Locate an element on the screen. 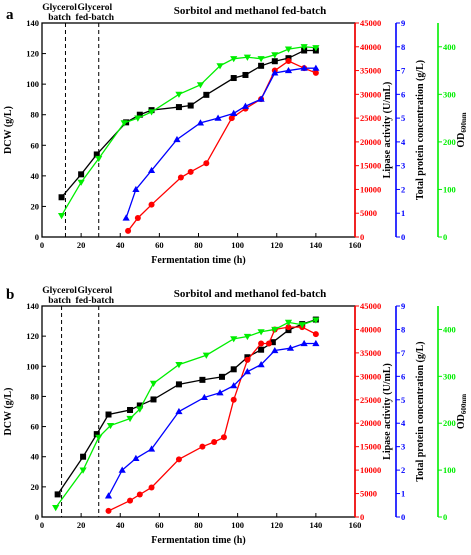 This screenshot has height=555, width=471. series-line-lipase is located at coordinates (212, 419).